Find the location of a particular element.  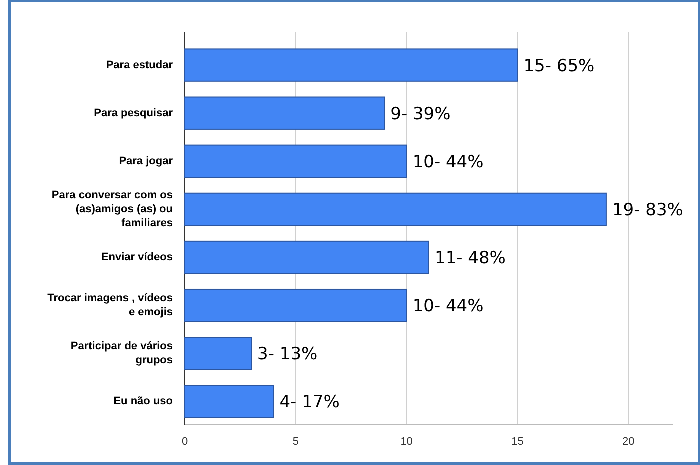

x-tick-label: 0 is located at coordinates (185, 442).